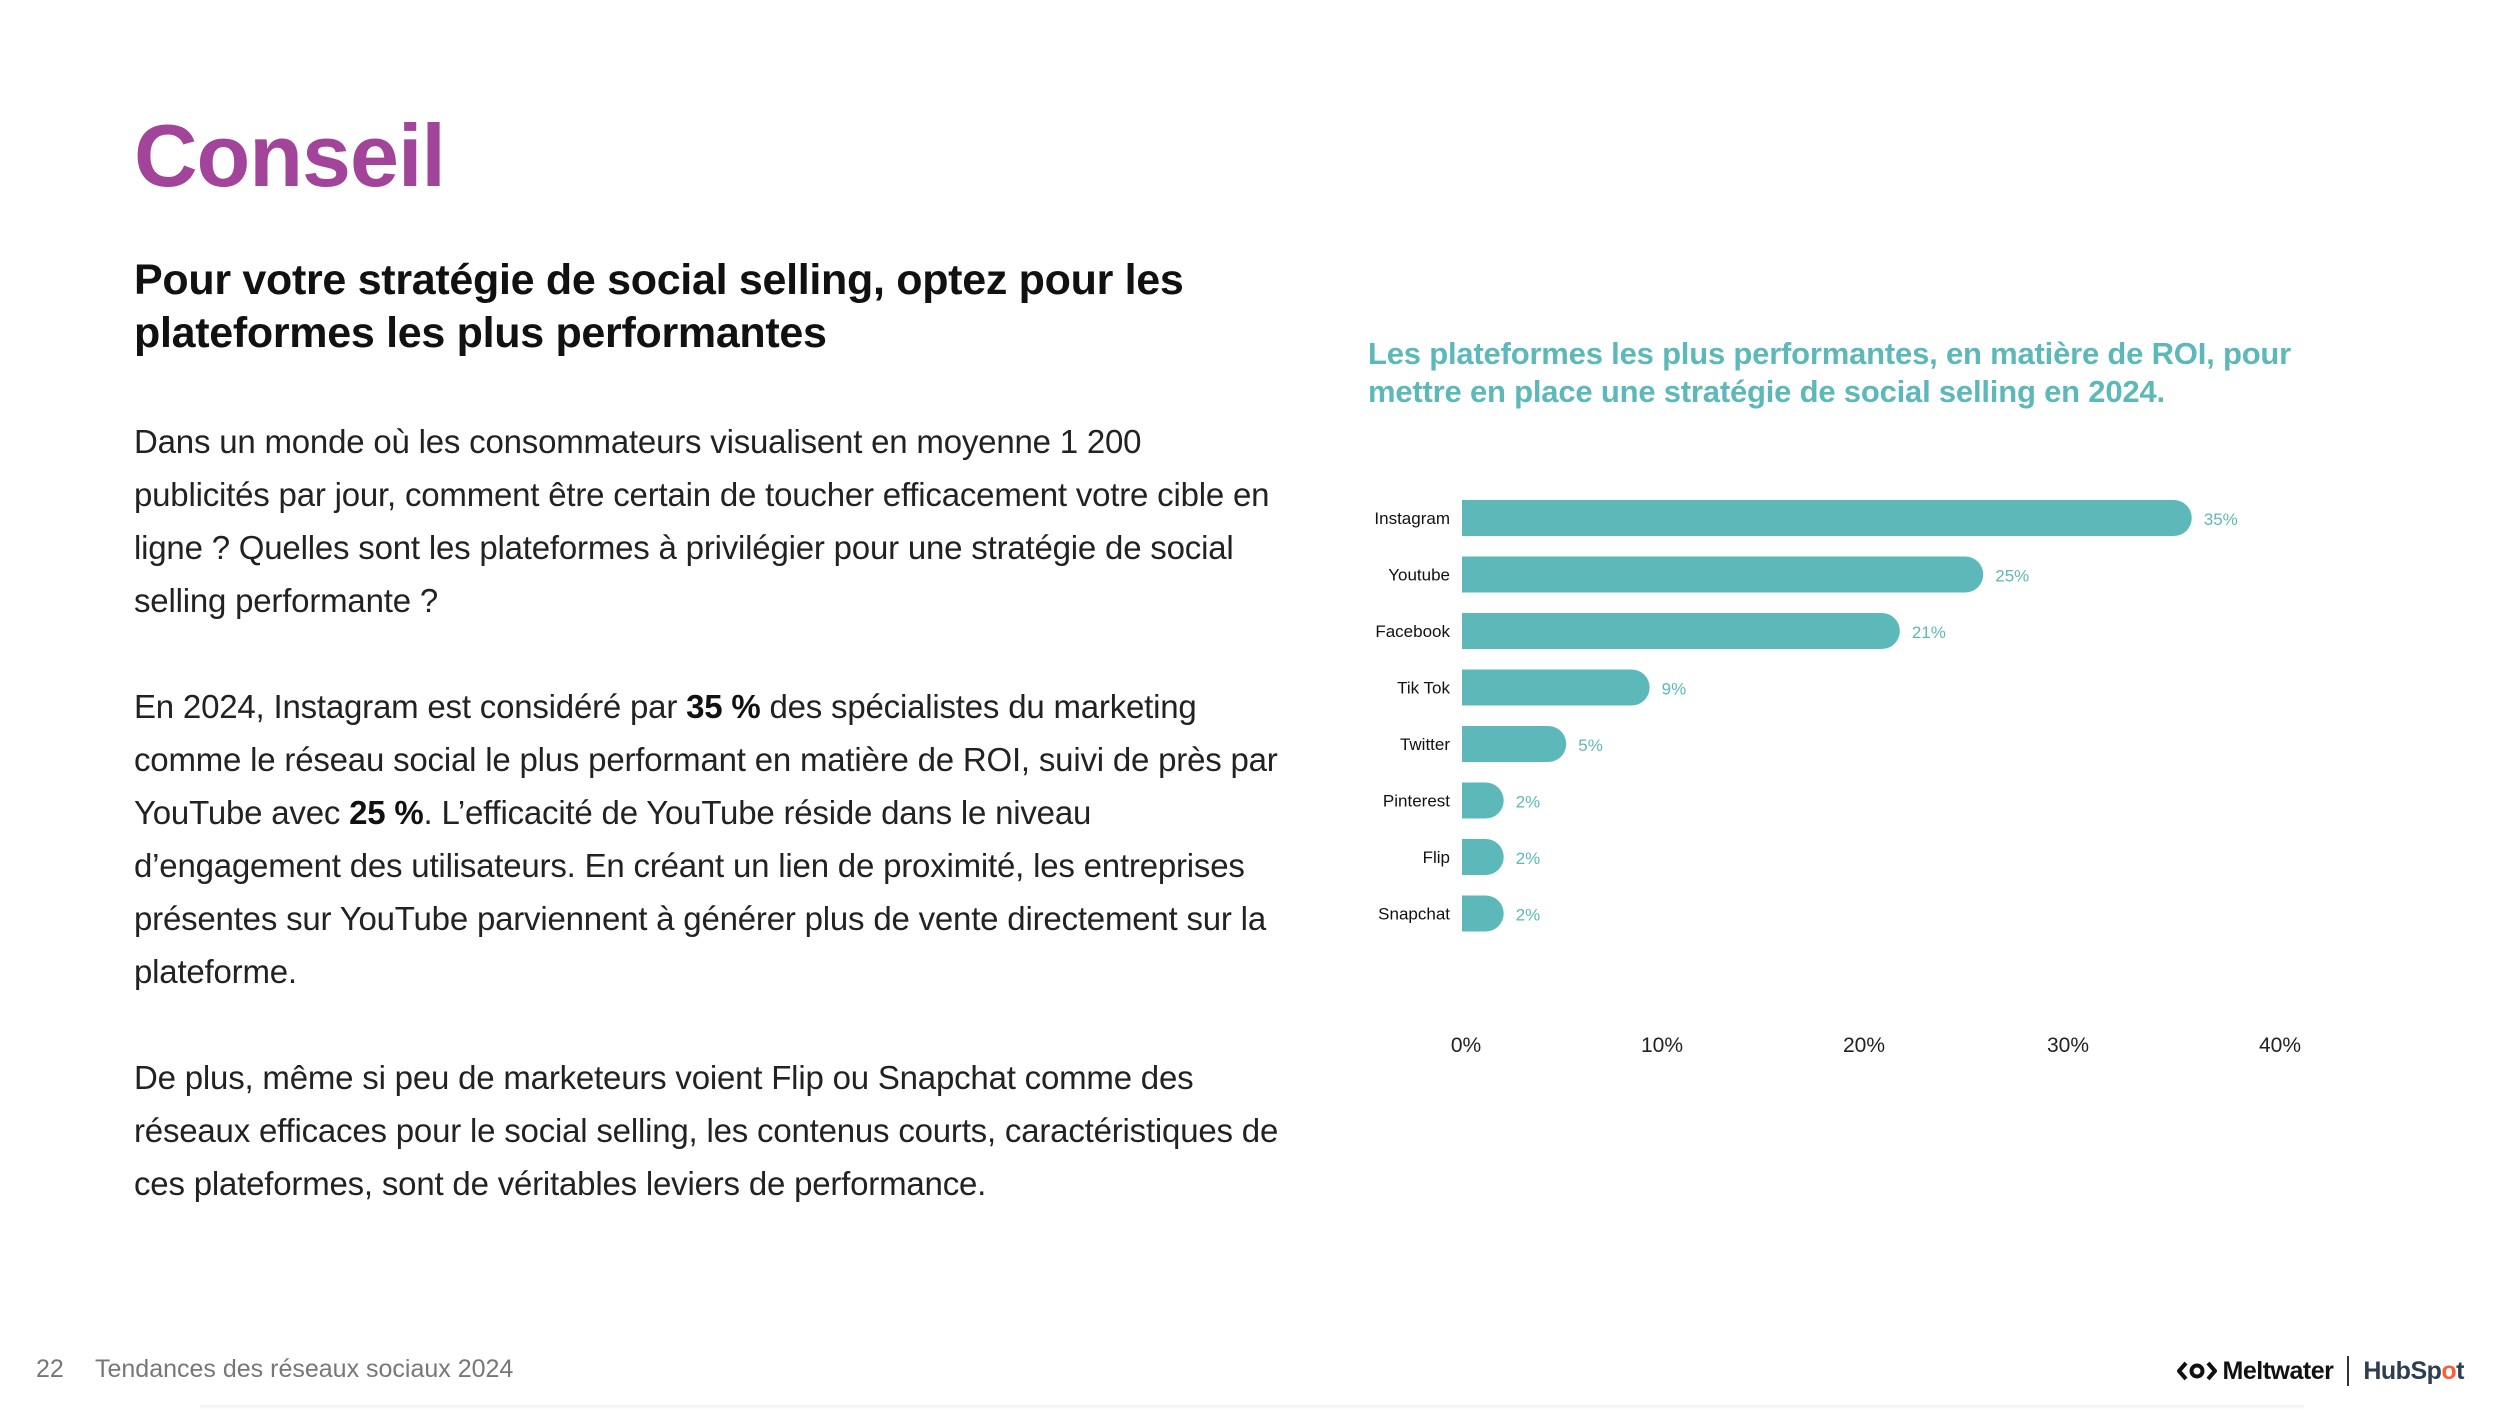 Image resolution: width=2504 pixels, height=1410 pixels. I want to click on category-label-instagram: Instagram, so click(1412, 518).